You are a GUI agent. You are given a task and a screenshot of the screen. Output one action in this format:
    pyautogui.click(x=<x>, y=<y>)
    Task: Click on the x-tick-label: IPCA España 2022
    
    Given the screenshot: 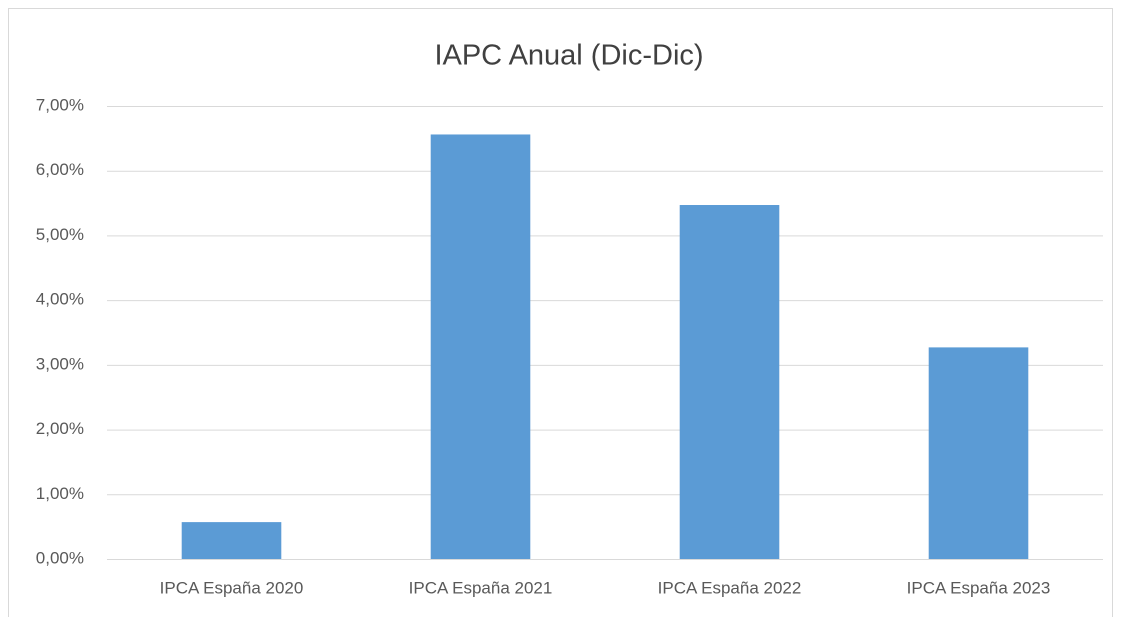 What is the action you would take?
    pyautogui.click(x=730, y=587)
    